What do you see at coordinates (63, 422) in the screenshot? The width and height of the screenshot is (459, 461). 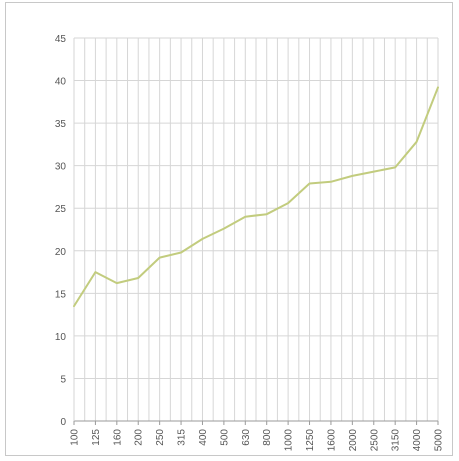 I see `y-tick-label: 0` at bounding box center [63, 422].